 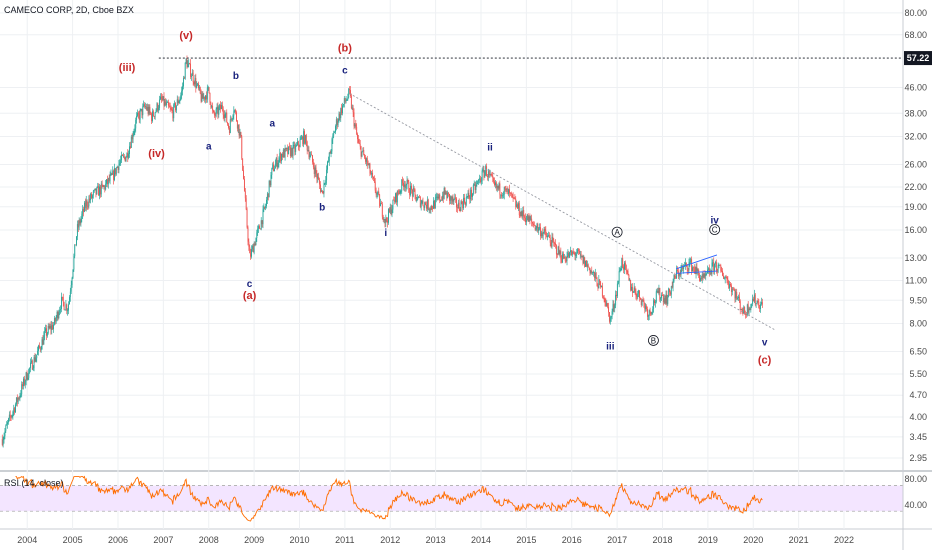 I want to click on wedge-lower-line, so click(x=696, y=272).